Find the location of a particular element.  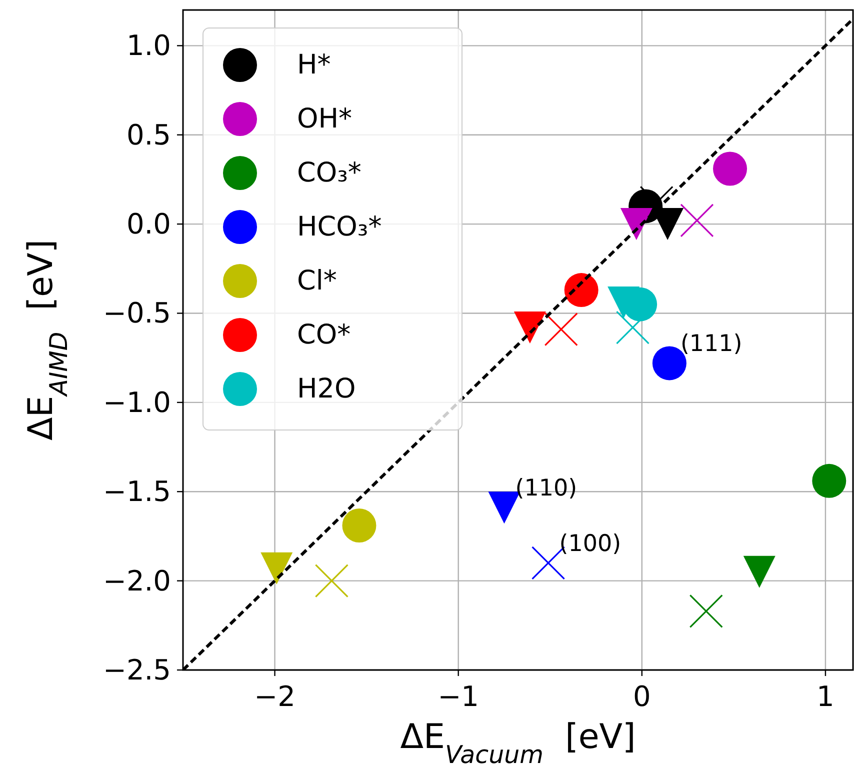

legend-label: HCO₃* is located at coordinates (339, 227).